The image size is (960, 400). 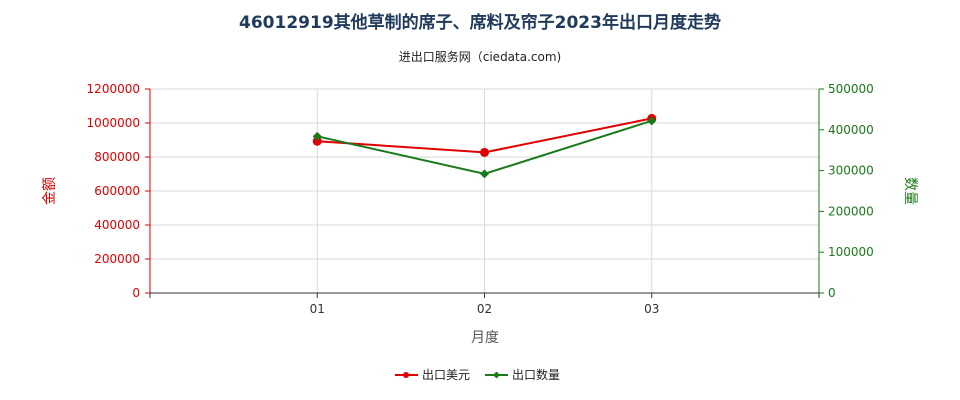 I want to click on left-tick-label: 1200000, so click(x=113, y=89).